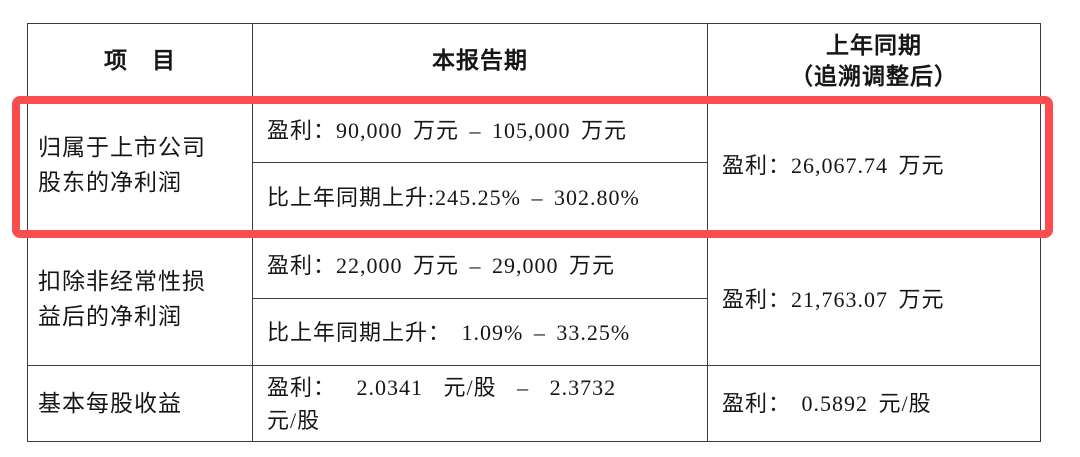 The height and width of the screenshot is (457, 1080). I want to click on row3-item-label: 基本每股收益, so click(140, 403).